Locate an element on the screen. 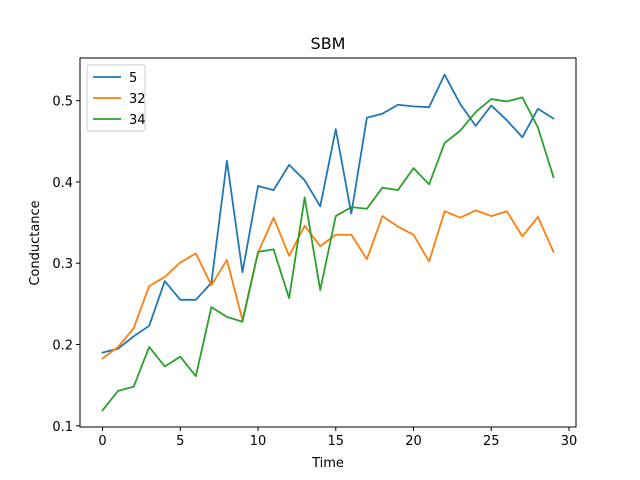  y-tick-label-0.2: 0.2 is located at coordinates (62, 346).